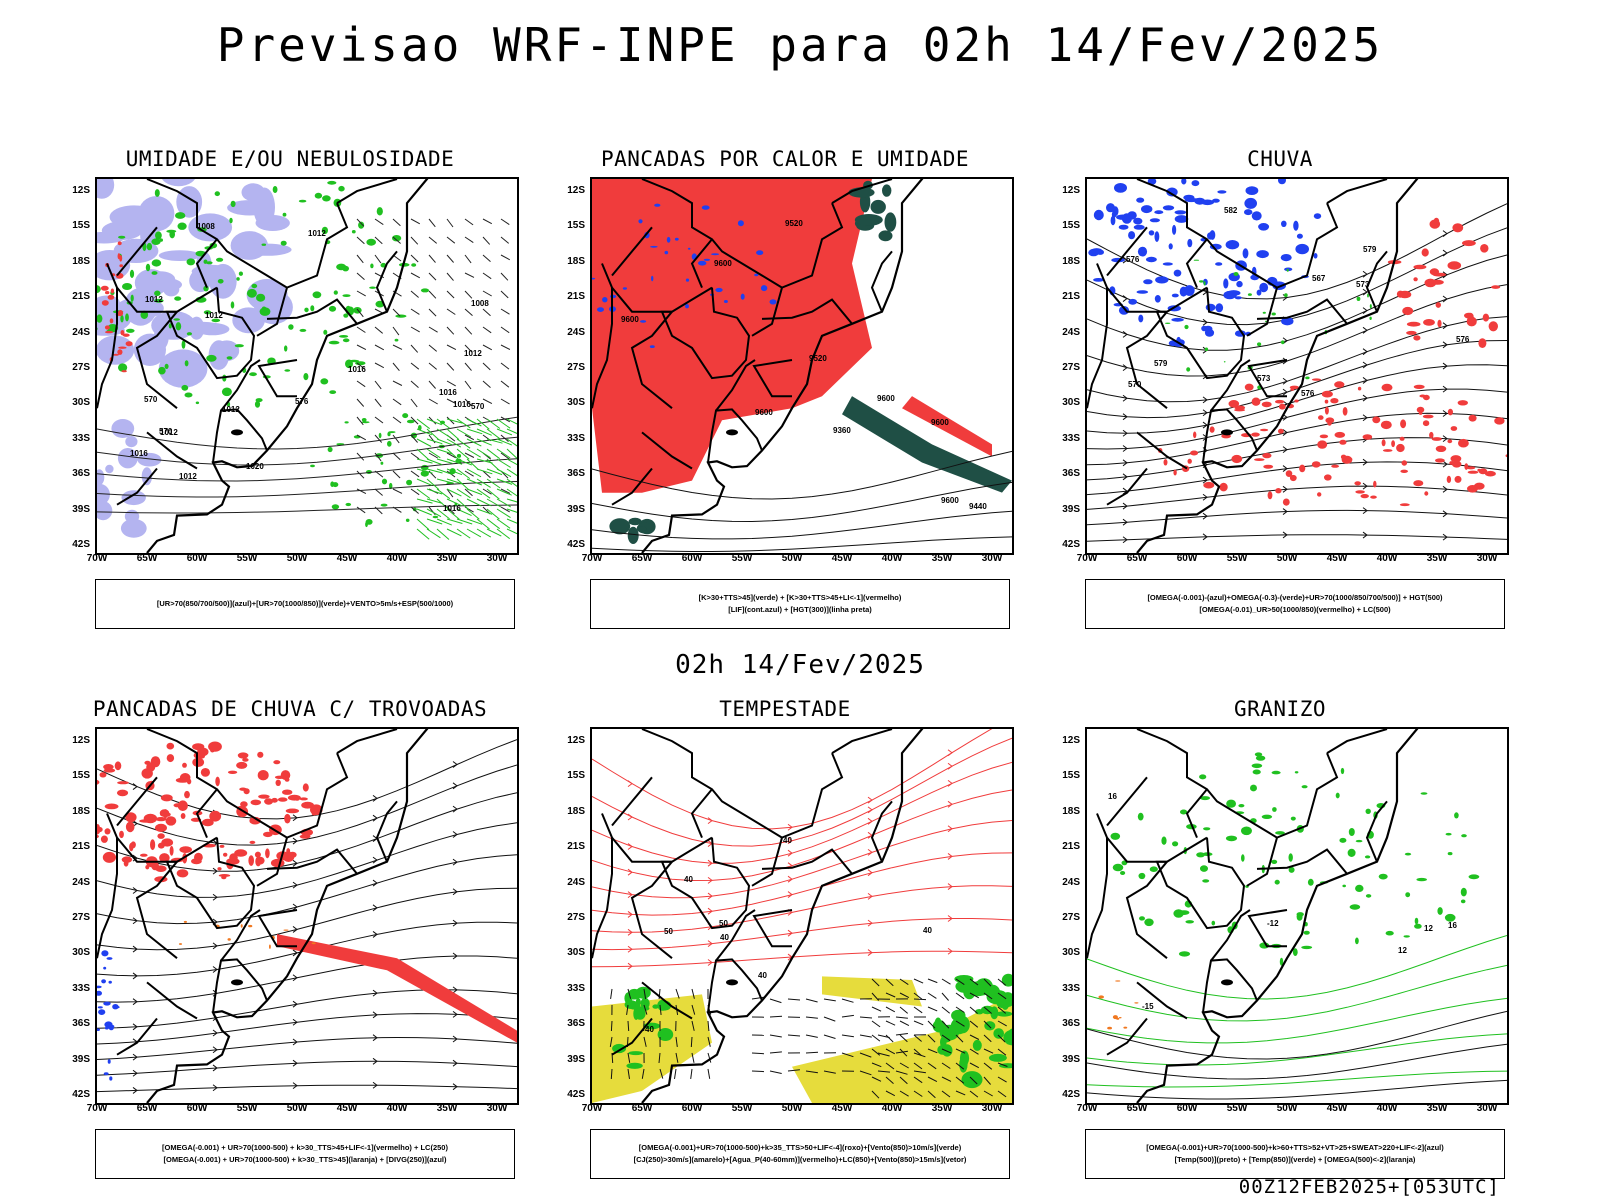 This screenshot has height=1200, width=1600. Describe the element at coordinates (992, 558) in the screenshot. I see `lon-tick-label: 30W` at that location.